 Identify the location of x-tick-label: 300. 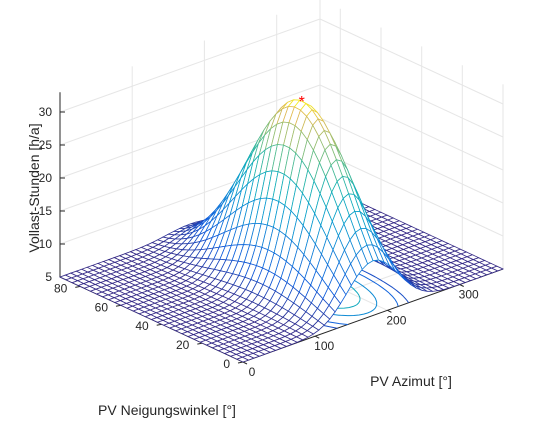
(469, 295).